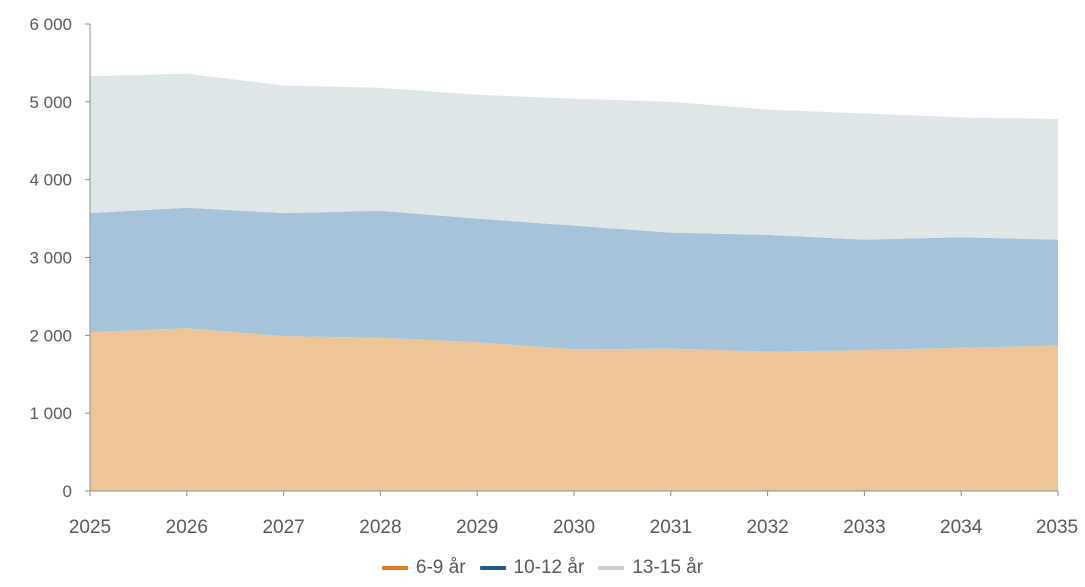 The height and width of the screenshot is (587, 1085). Describe the element at coordinates (864, 527) in the screenshot. I see `x-tick-label: 2033` at that location.